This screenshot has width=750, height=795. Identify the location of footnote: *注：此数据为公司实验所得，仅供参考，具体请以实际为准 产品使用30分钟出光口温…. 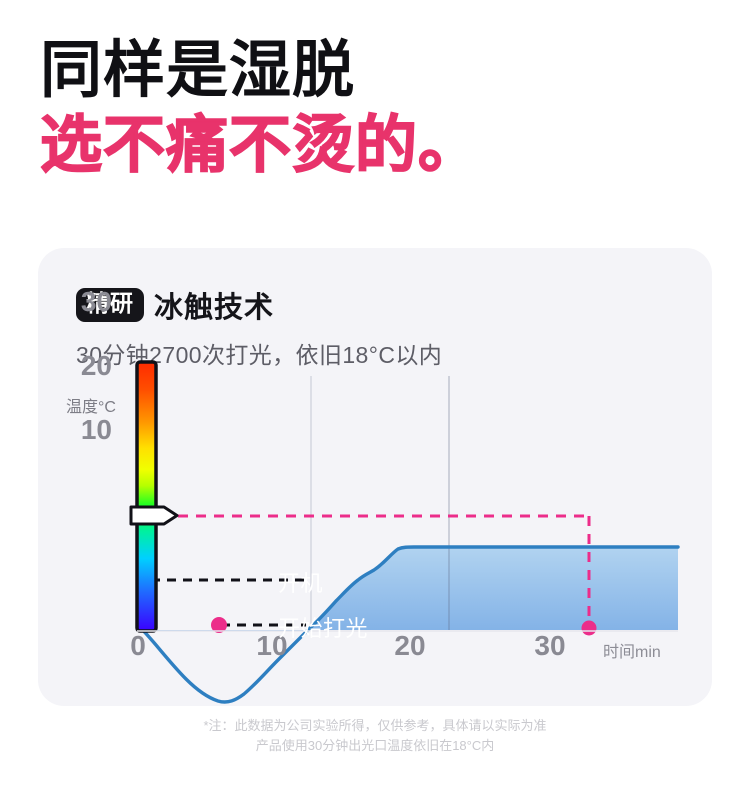
(375, 736).